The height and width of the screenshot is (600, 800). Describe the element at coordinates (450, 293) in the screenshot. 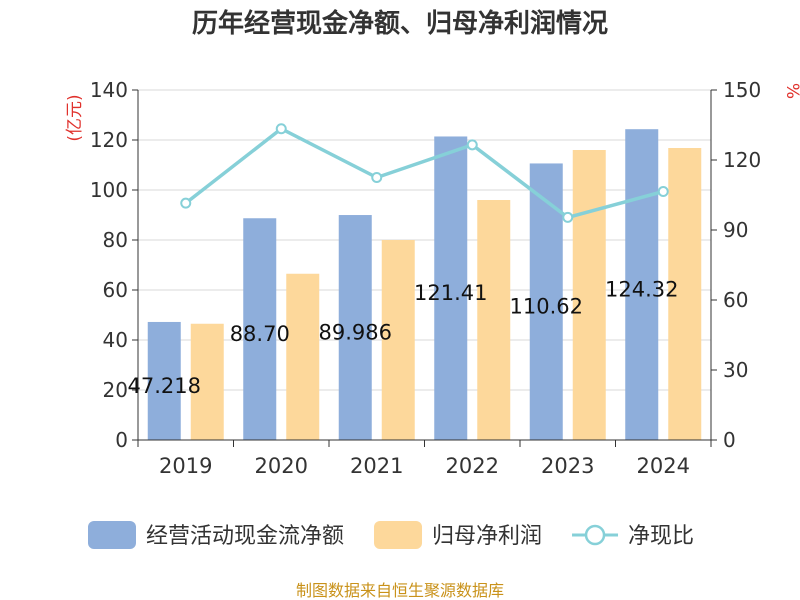

I see `data-label: 121.41` at that location.